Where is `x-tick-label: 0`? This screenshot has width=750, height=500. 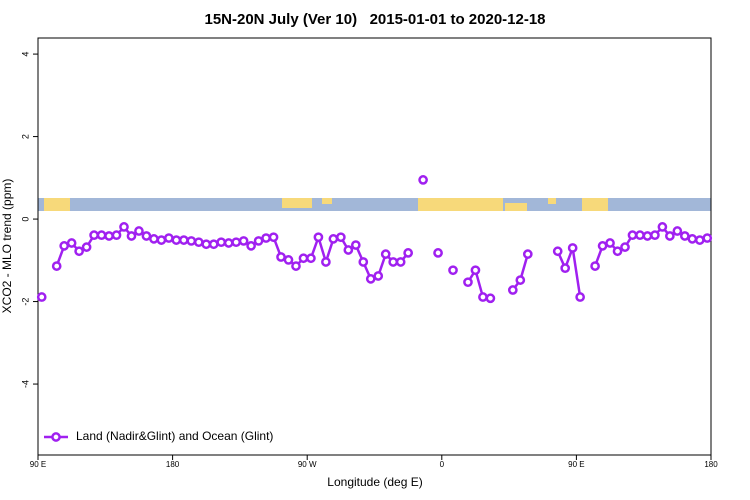
x-tick-label: 0 is located at coordinates (442, 464).